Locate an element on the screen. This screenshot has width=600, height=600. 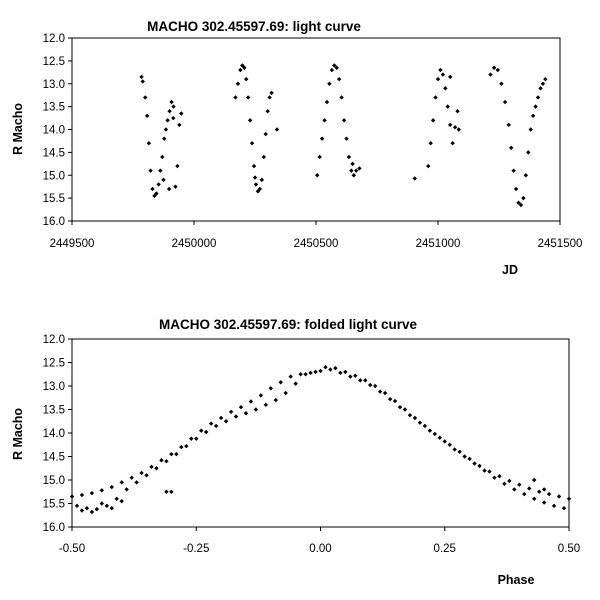
light-curve-y-tick-label: 16.0 is located at coordinates (54, 222).